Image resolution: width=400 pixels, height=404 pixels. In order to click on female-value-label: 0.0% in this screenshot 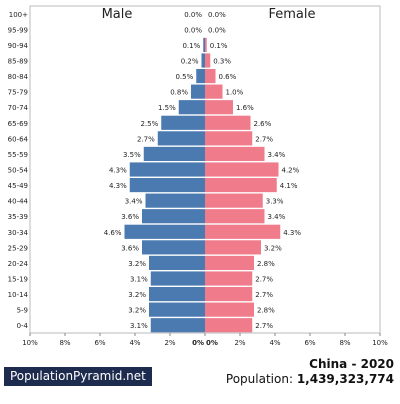, I will do `click(217, 15)`.